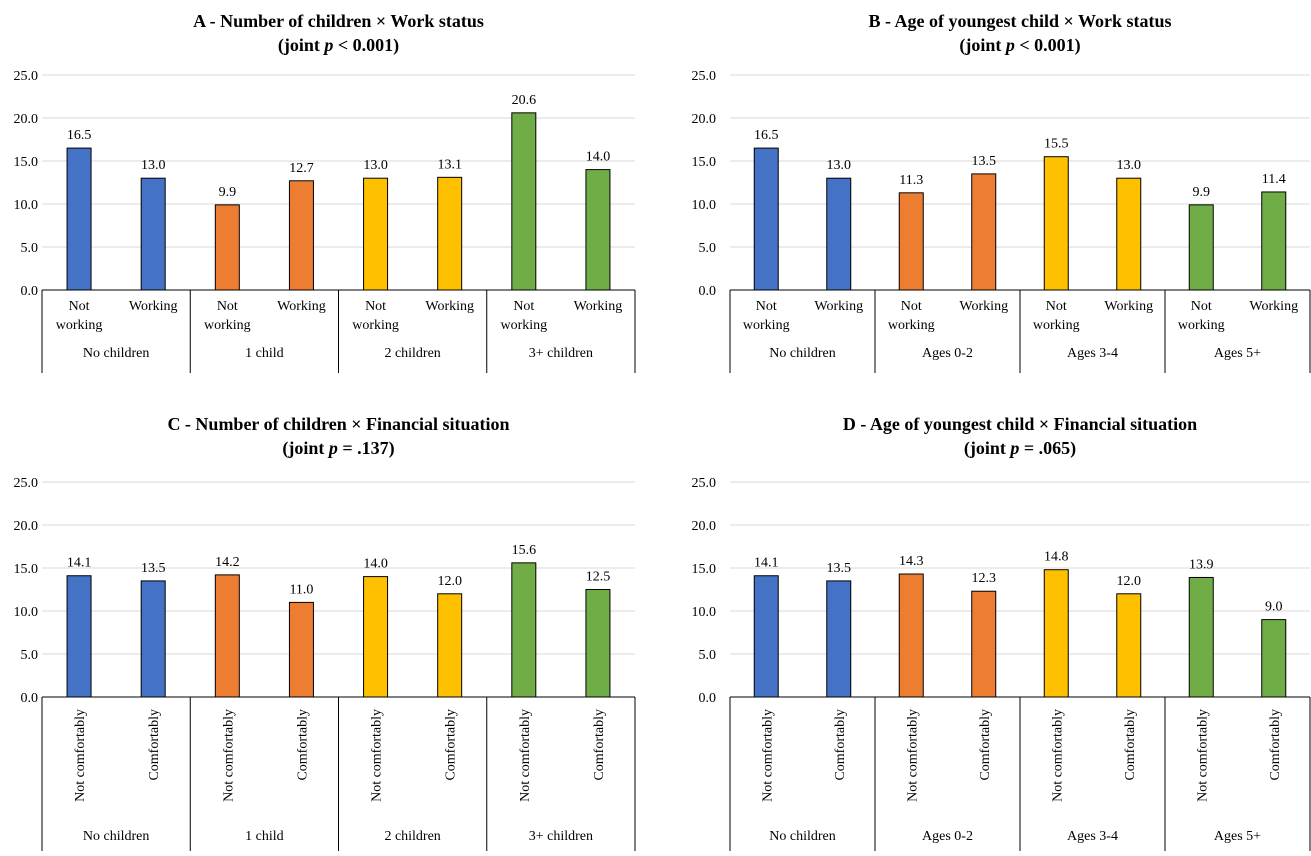  I want to click on bar-value-label: 14.0, so click(375, 564).